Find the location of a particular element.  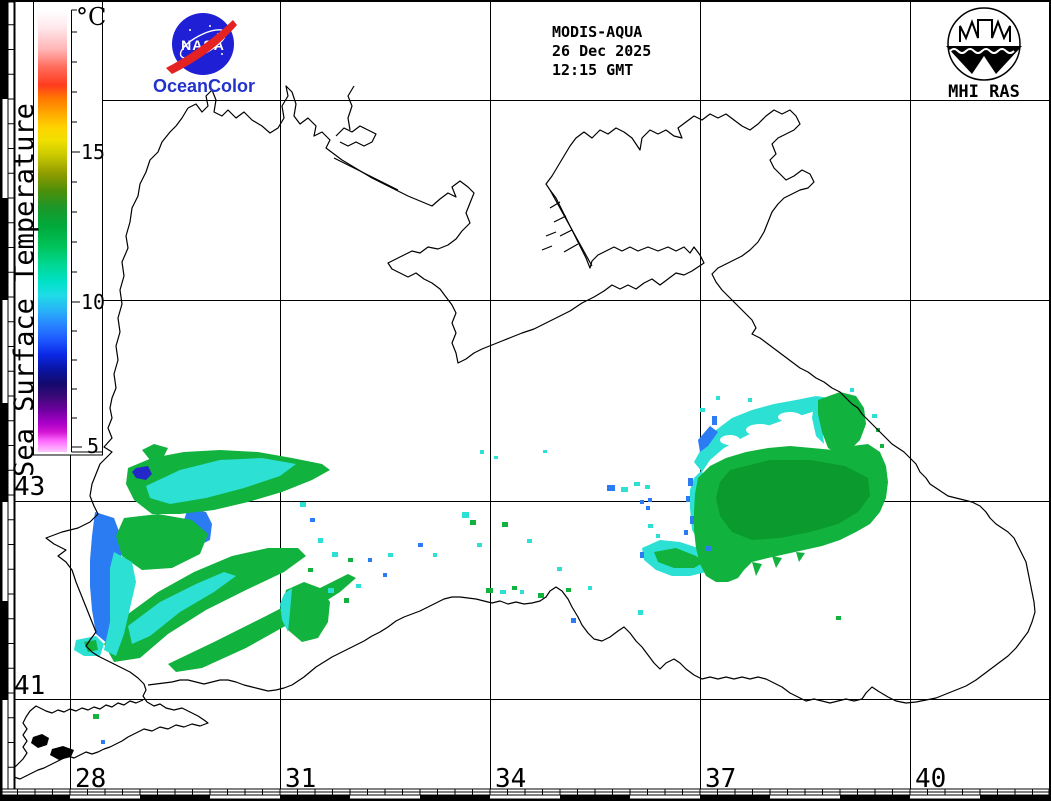

coastline-marmara-west is located at coordinates (72, 735).